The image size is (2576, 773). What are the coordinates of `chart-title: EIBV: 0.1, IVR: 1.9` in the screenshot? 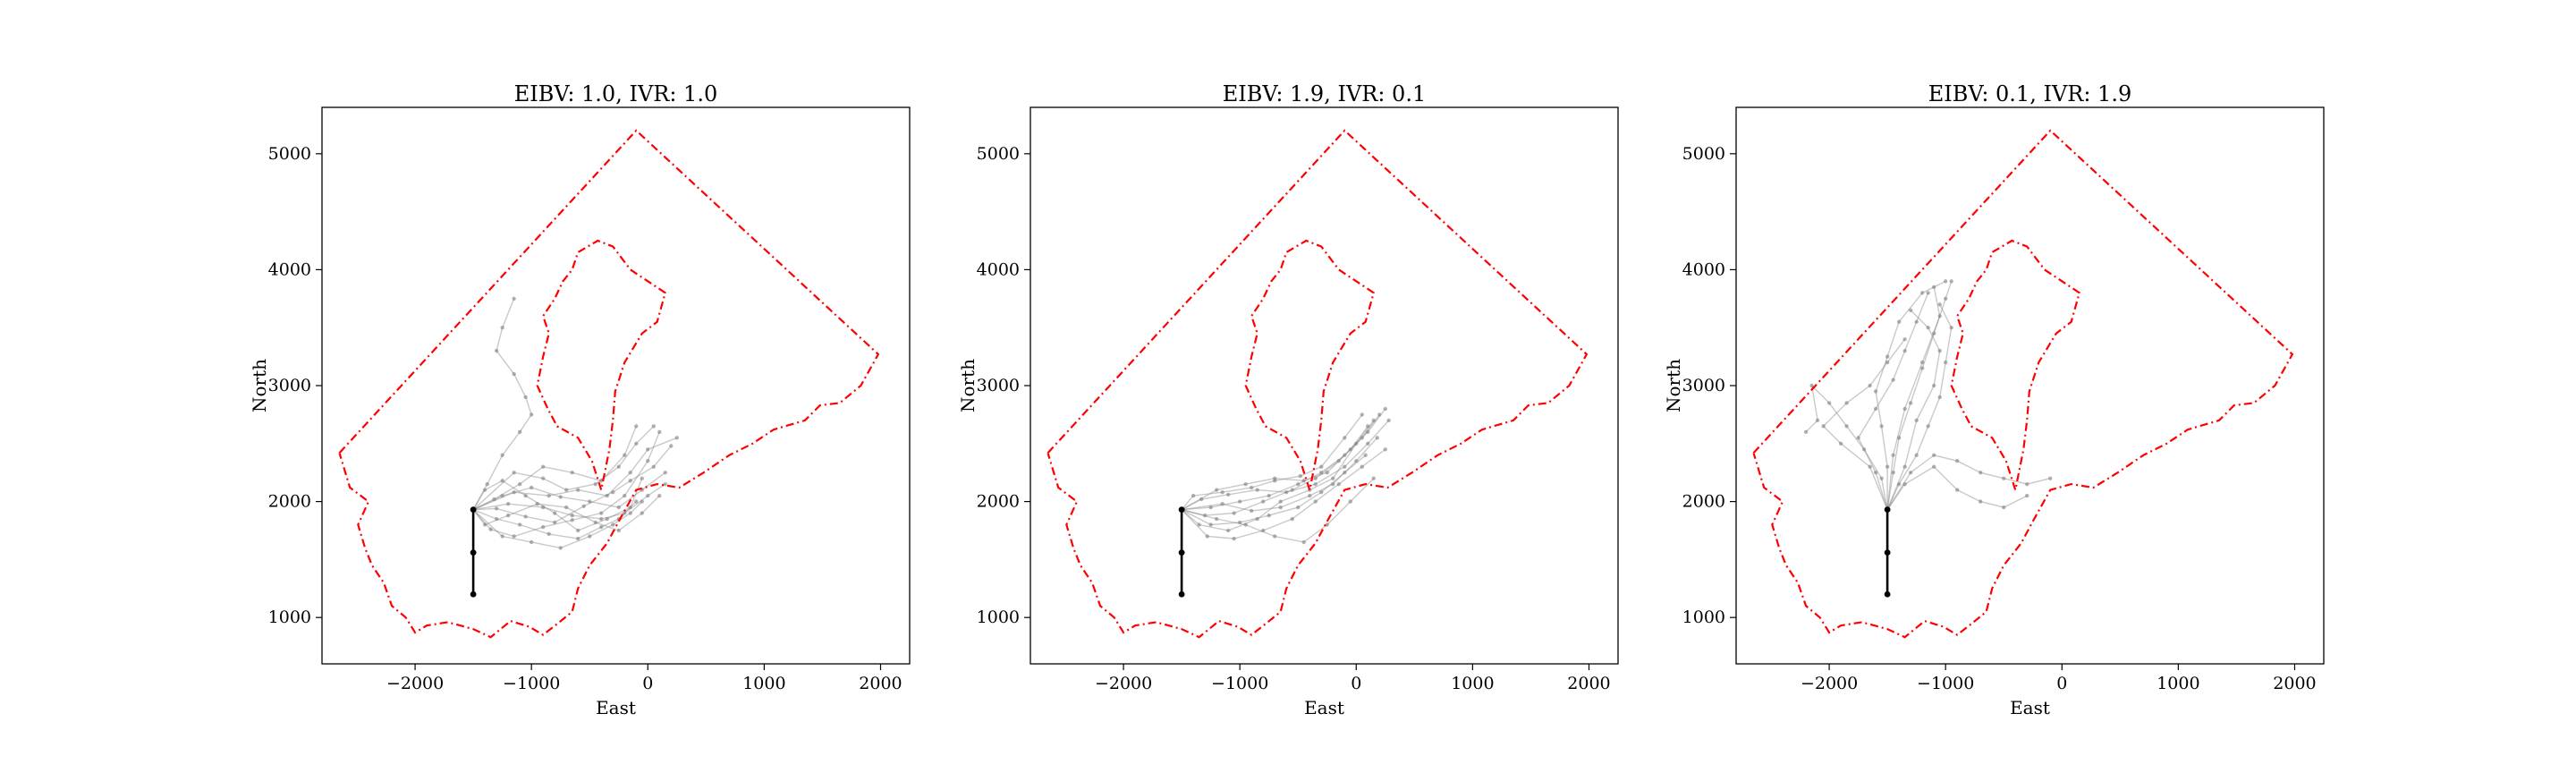 It's located at (2029, 93).